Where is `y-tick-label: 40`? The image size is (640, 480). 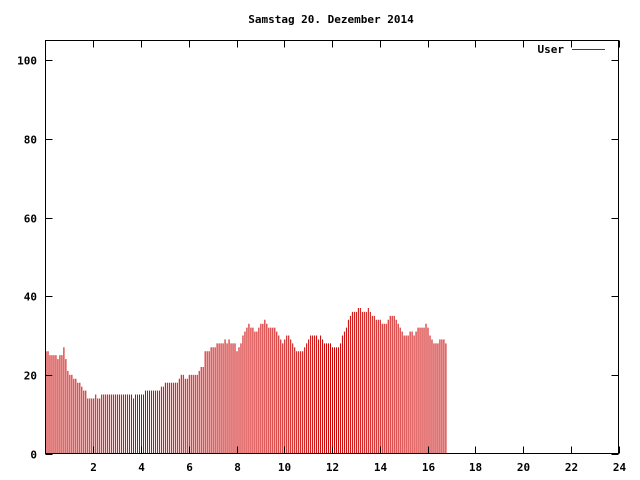
y-tick-label: 40 is located at coordinates (30, 297).